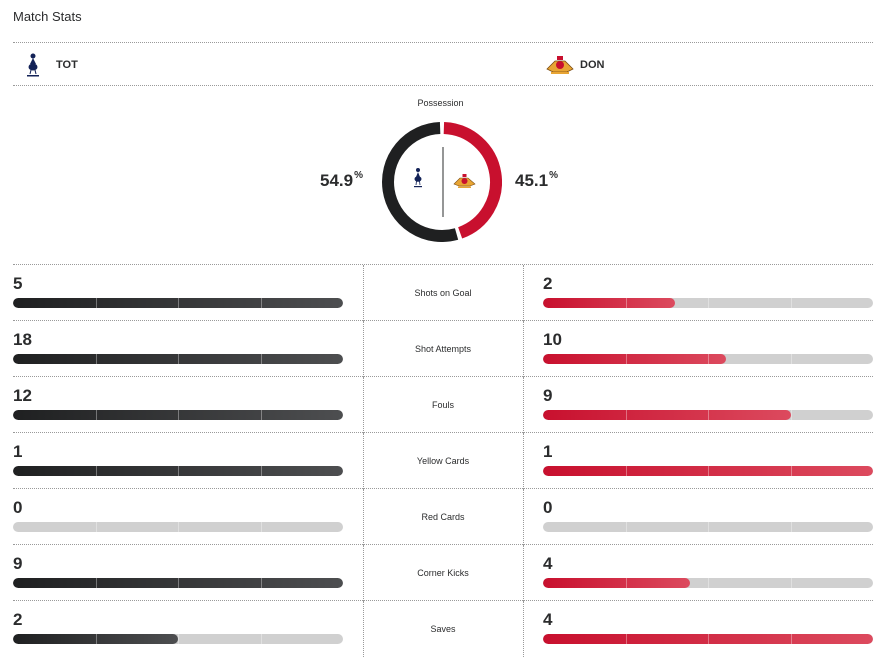 This screenshot has width=881, height=657. What do you see at coordinates (574, 65) in the screenshot?
I see `away-team: DON` at bounding box center [574, 65].